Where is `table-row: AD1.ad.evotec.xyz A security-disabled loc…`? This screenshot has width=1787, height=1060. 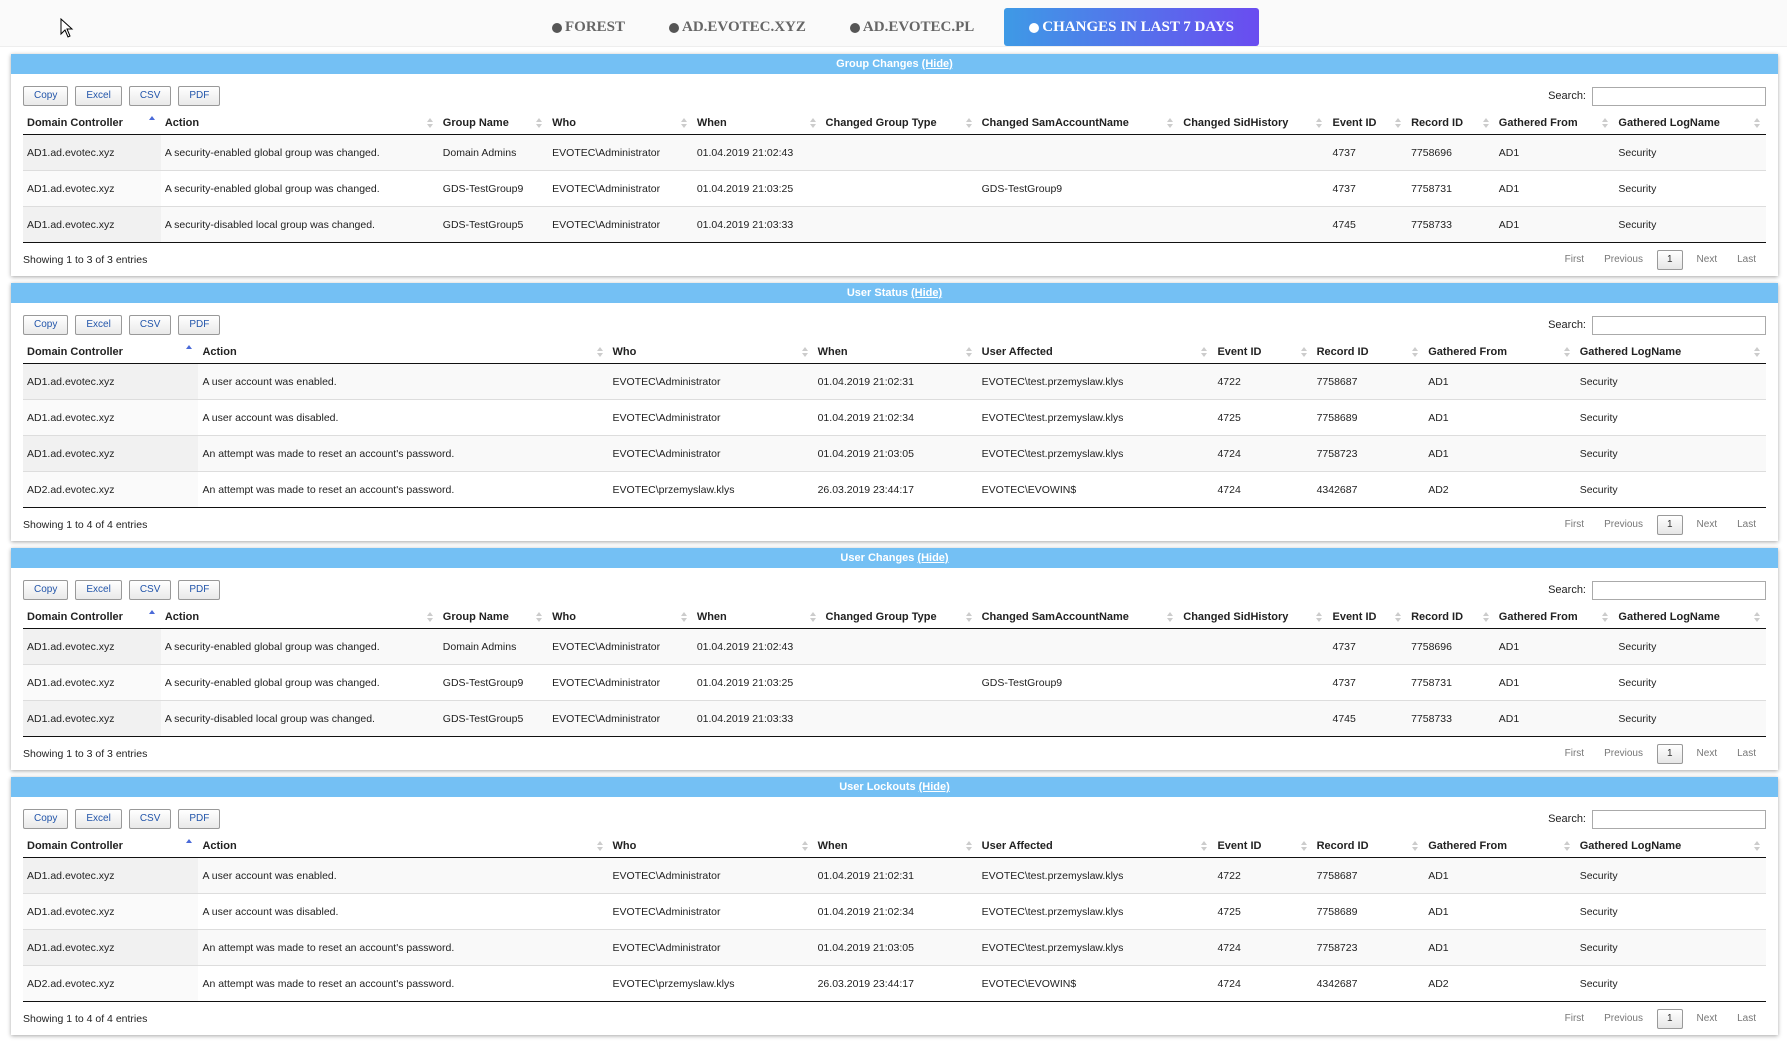
table-row: AD1.ad.evotec.xyz A security-disabled loc… is located at coordinates (894, 718).